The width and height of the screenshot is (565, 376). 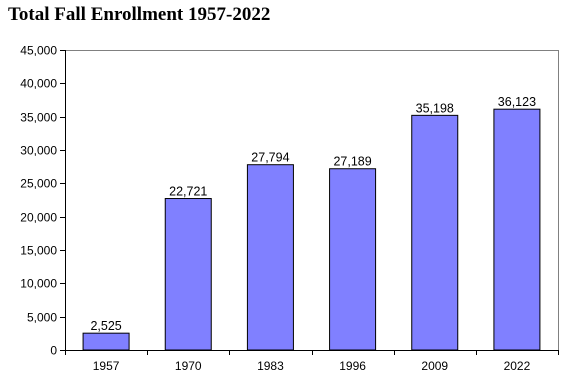 What do you see at coordinates (517, 229) in the screenshot?
I see `bar-2022` at bounding box center [517, 229].